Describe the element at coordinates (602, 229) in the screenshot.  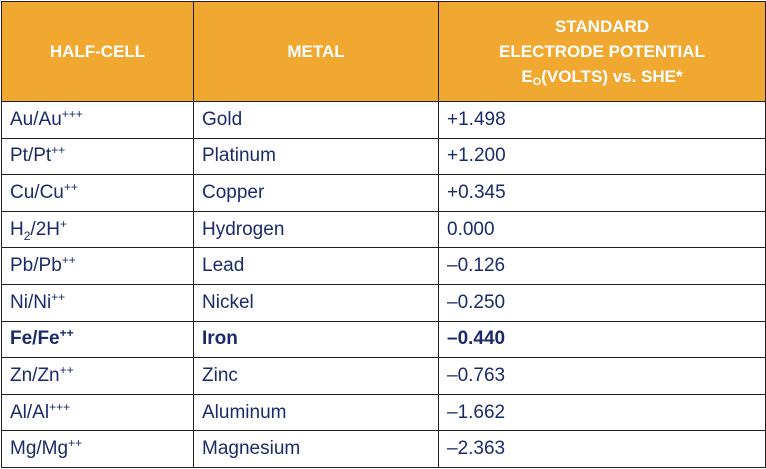
I see `potential-cell: 0.000` at that location.